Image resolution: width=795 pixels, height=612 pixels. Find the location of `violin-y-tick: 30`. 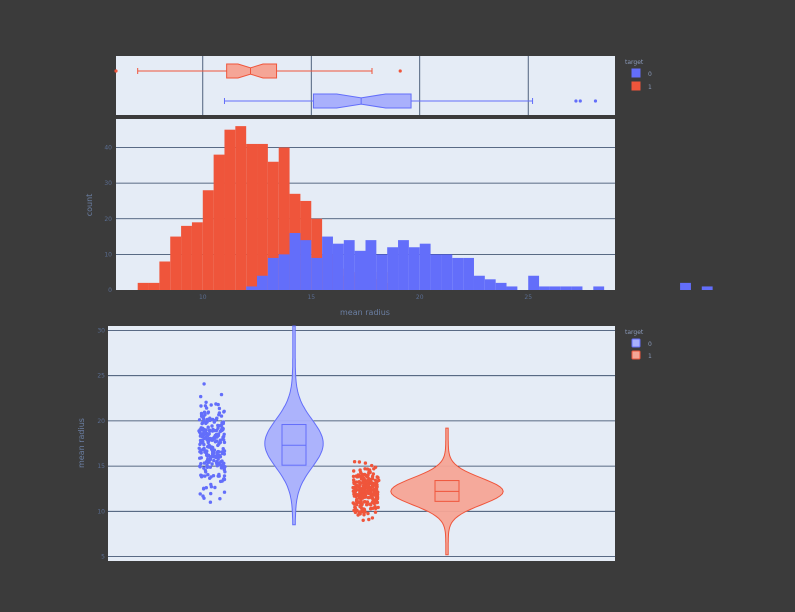

violin-y-tick: 30 is located at coordinates (101, 331).